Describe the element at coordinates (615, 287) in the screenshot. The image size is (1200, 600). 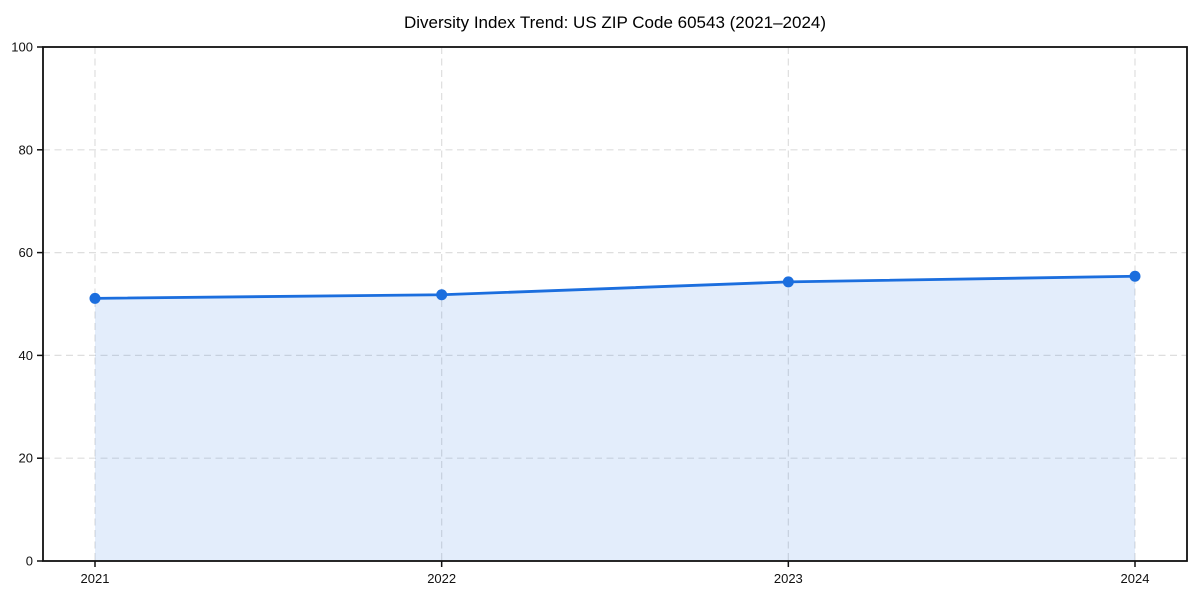
I see `trend-line` at that location.